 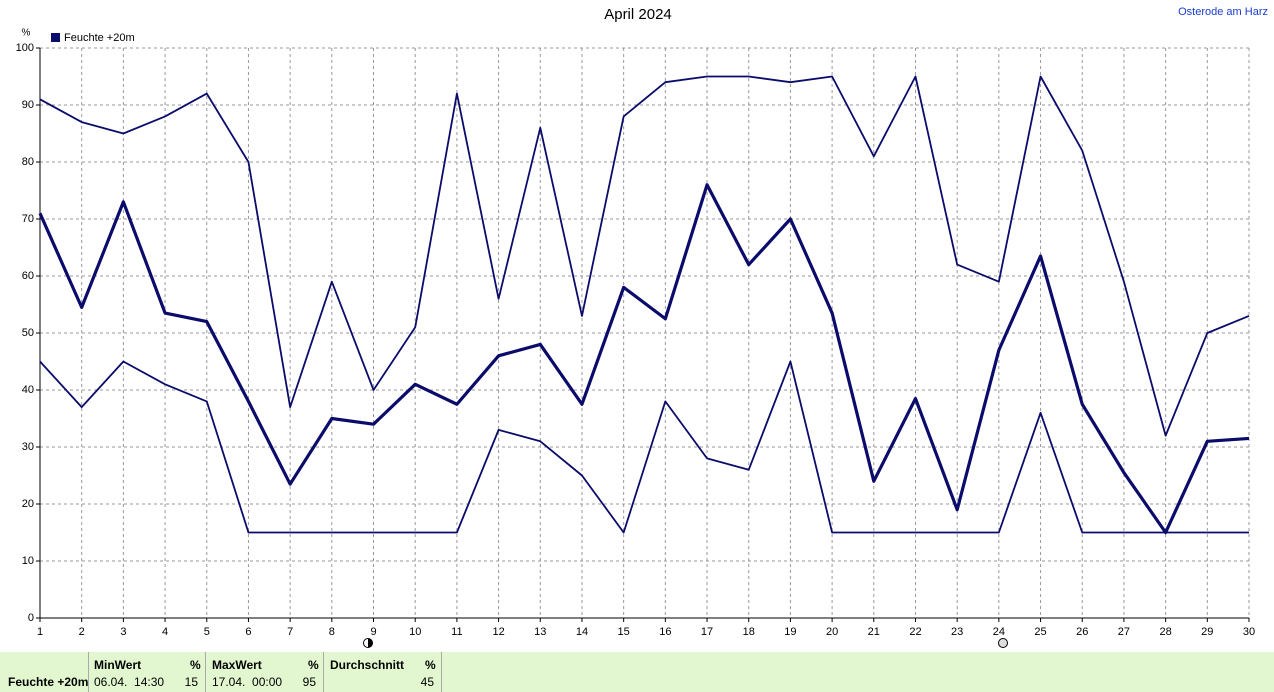 I want to click on avg-unit: %, so click(x=430, y=665).